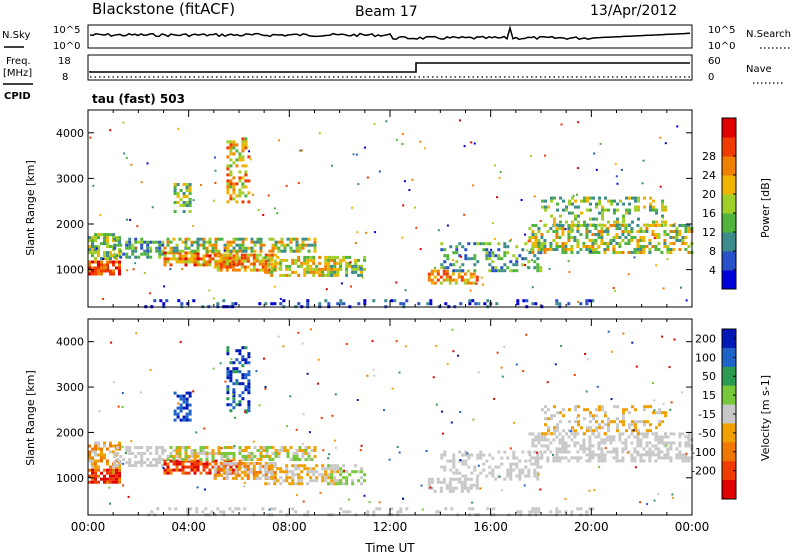 Image resolution: width=800 pixels, height=554 pixels. What do you see at coordinates (709, 232) in the screenshot?
I see `colorbar-tick-label: 12` at bounding box center [709, 232].